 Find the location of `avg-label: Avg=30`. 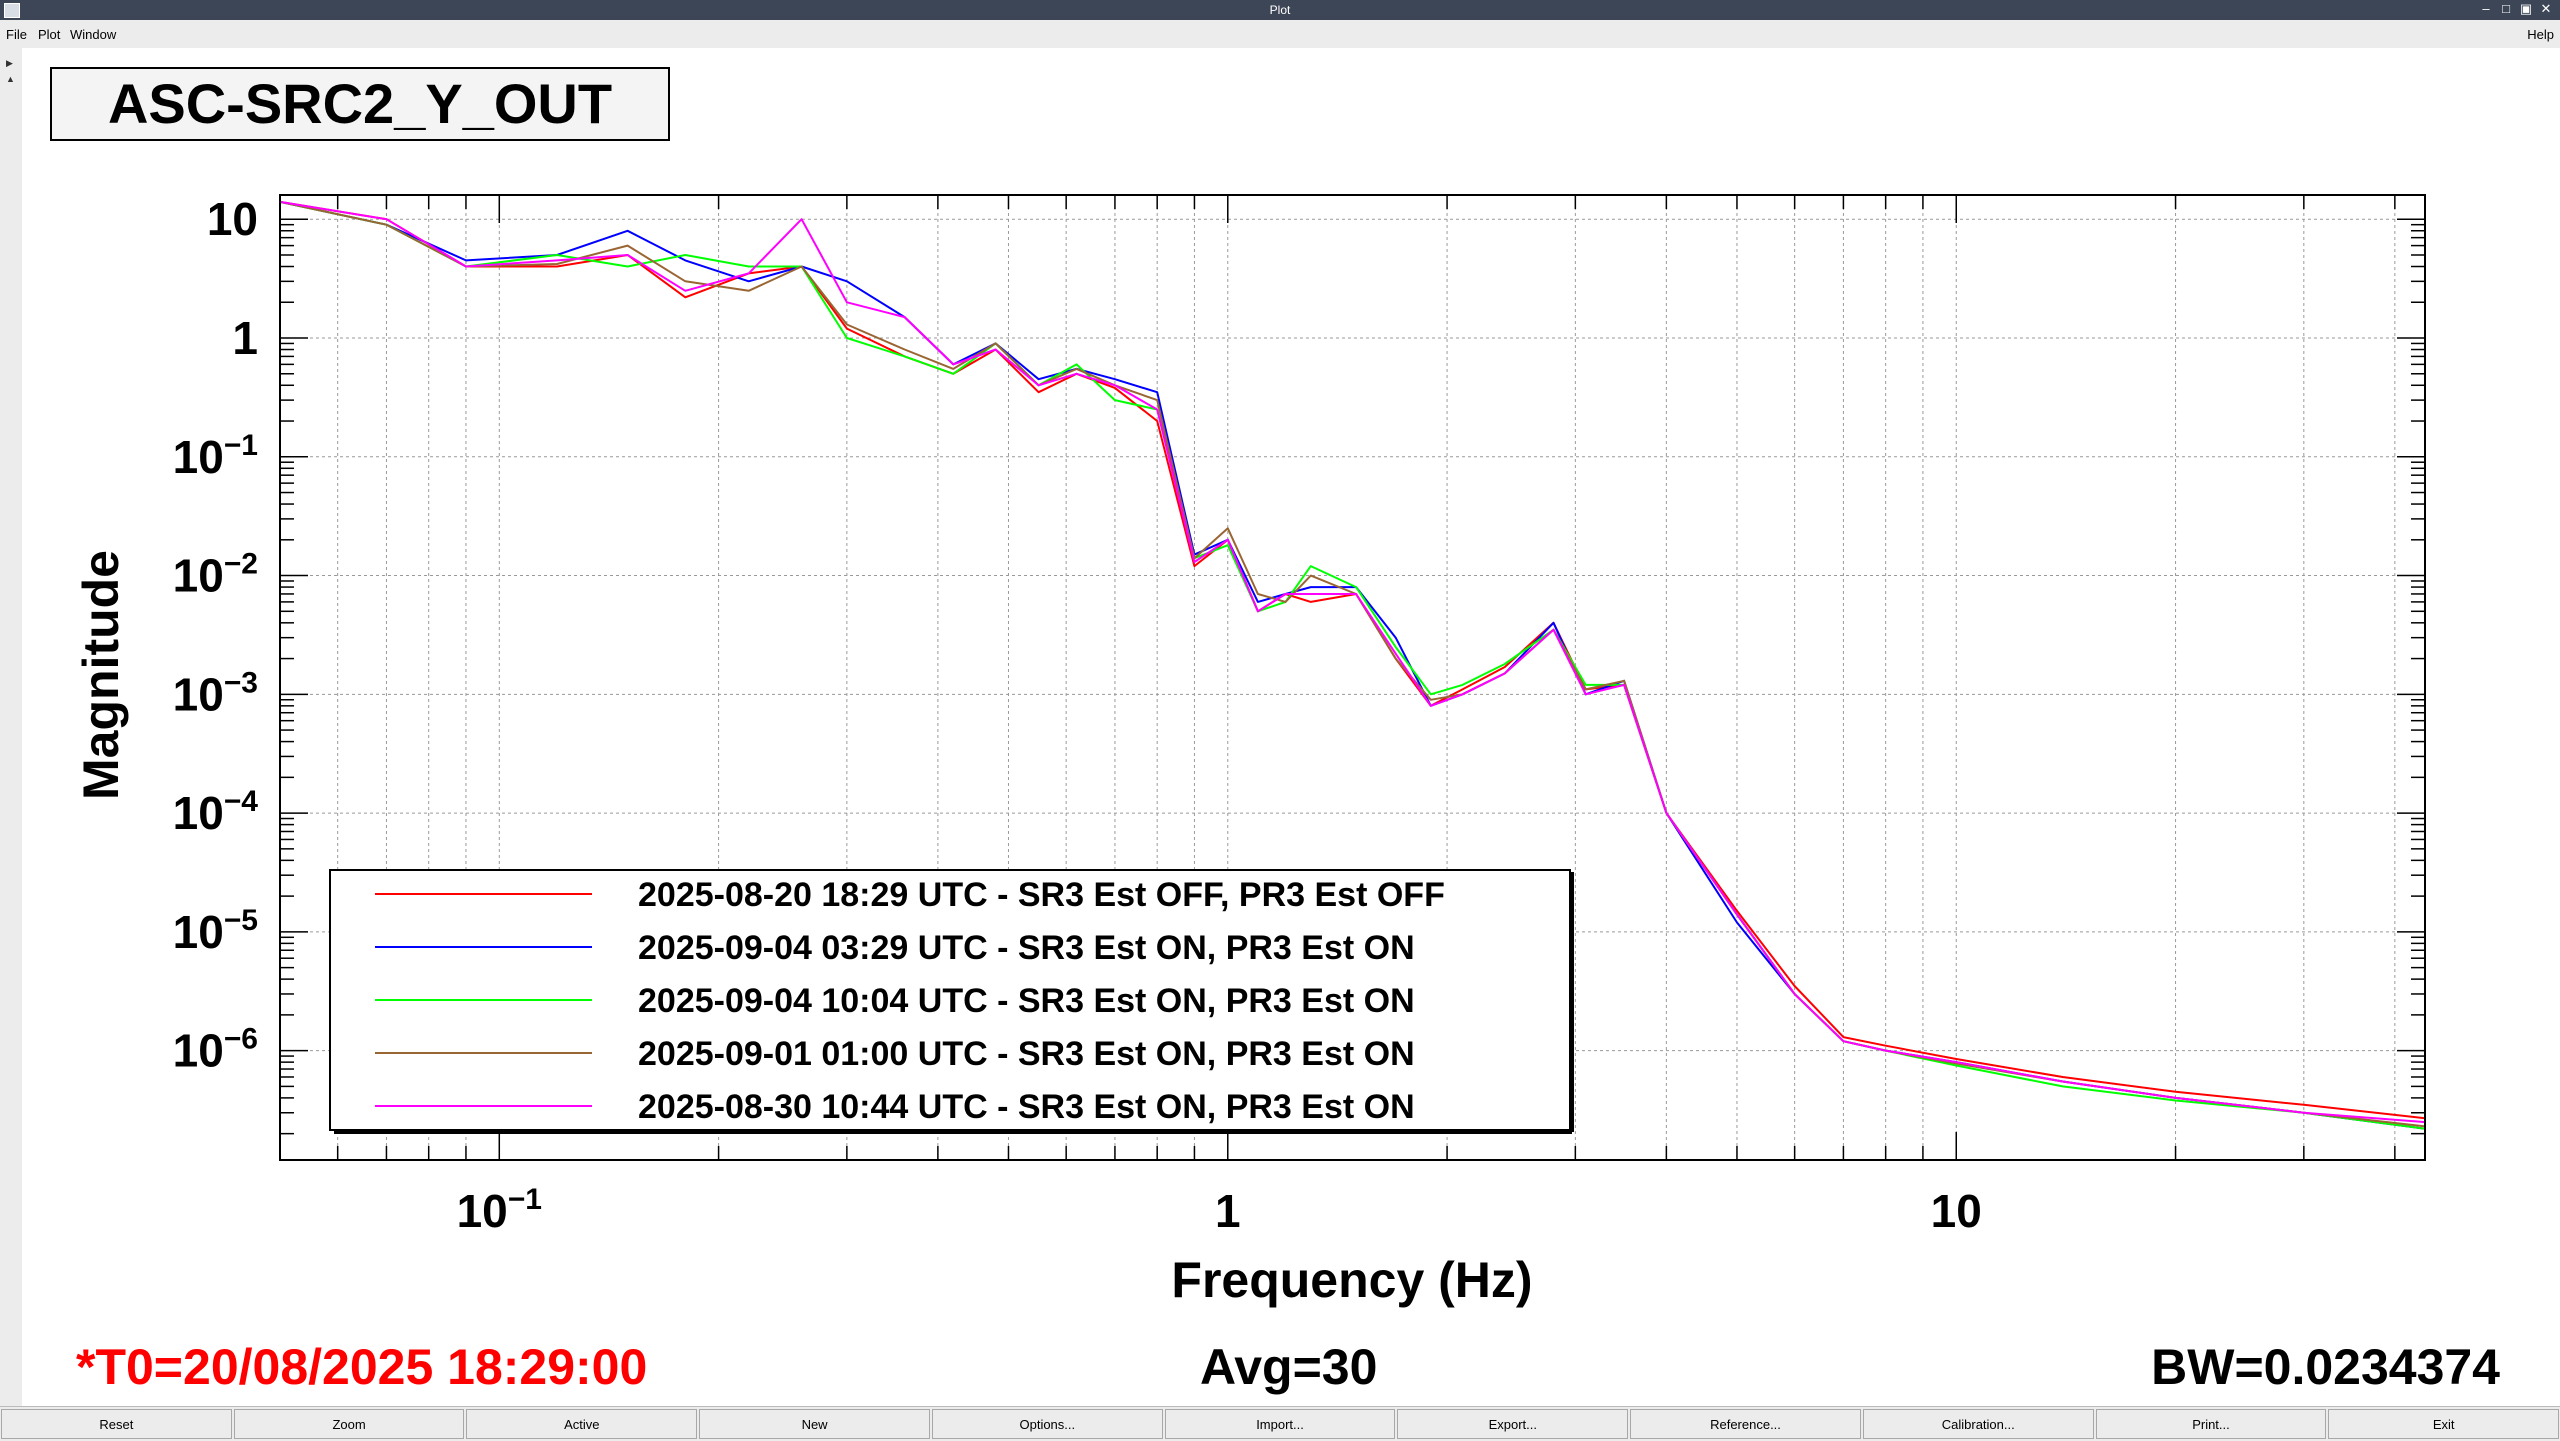

avg-label: Avg=30 is located at coordinates (1289, 1367).